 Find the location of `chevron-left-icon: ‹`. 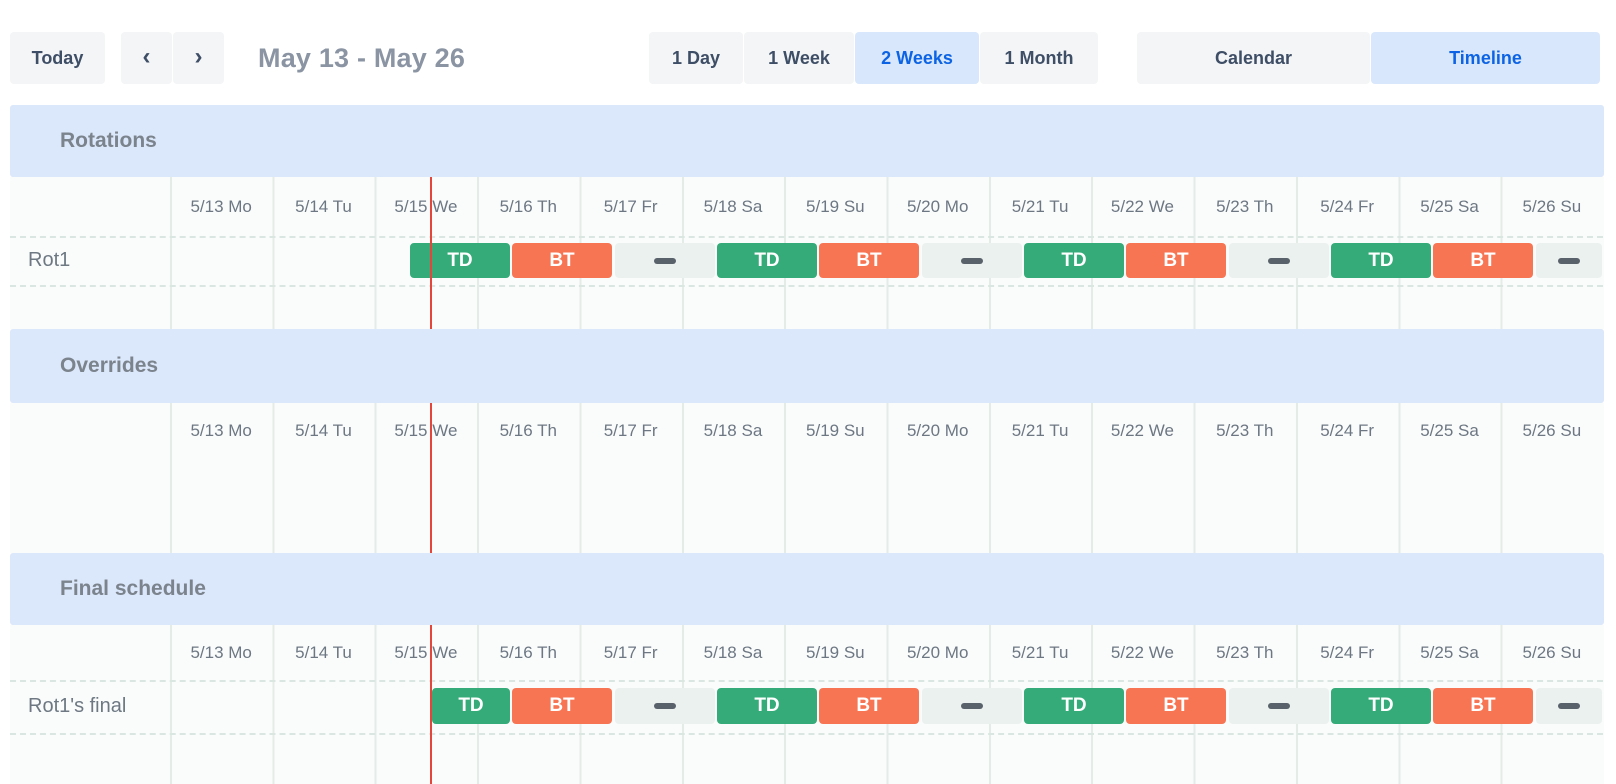

chevron-left-icon: ‹ is located at coordinates (146, 56).